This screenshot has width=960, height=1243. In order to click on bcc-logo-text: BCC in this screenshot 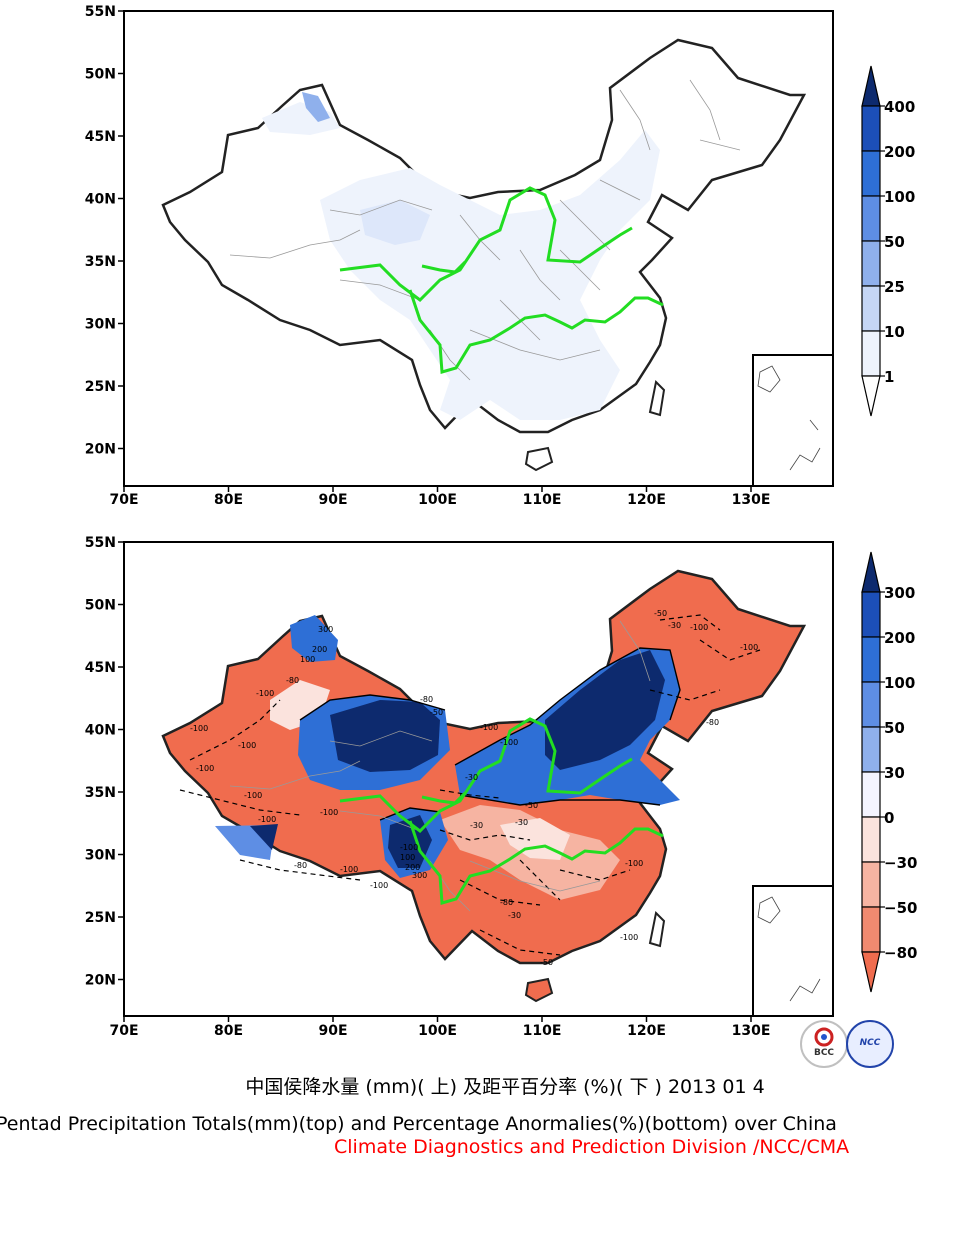, I will do `click(824, 1053)`.